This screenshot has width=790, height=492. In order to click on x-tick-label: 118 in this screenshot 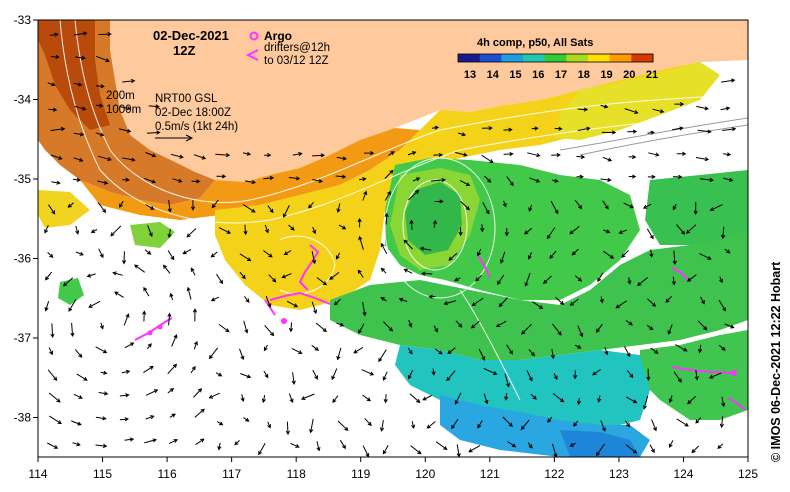, I will do `click(296, 474)`.